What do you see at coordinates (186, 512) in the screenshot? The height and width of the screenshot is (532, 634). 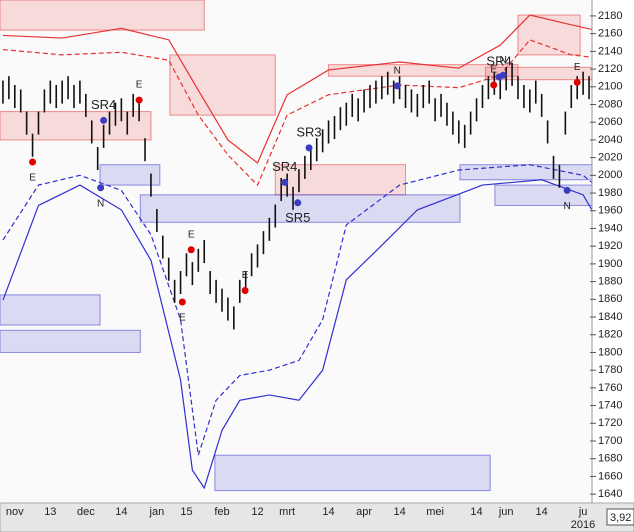 I see `x-tick-label: 15` at bounding box center [186, 512].